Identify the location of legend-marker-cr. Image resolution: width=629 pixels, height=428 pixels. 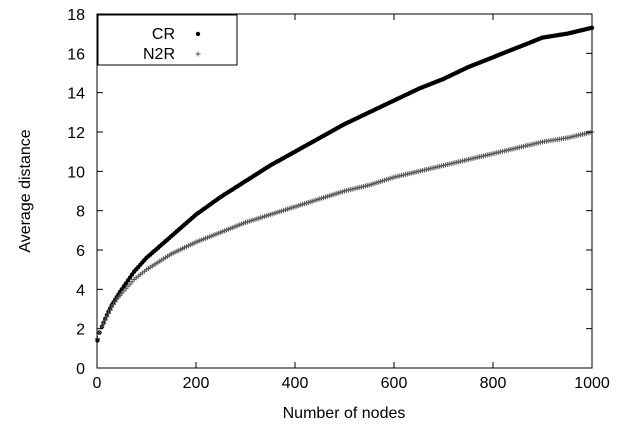
(198, 34).